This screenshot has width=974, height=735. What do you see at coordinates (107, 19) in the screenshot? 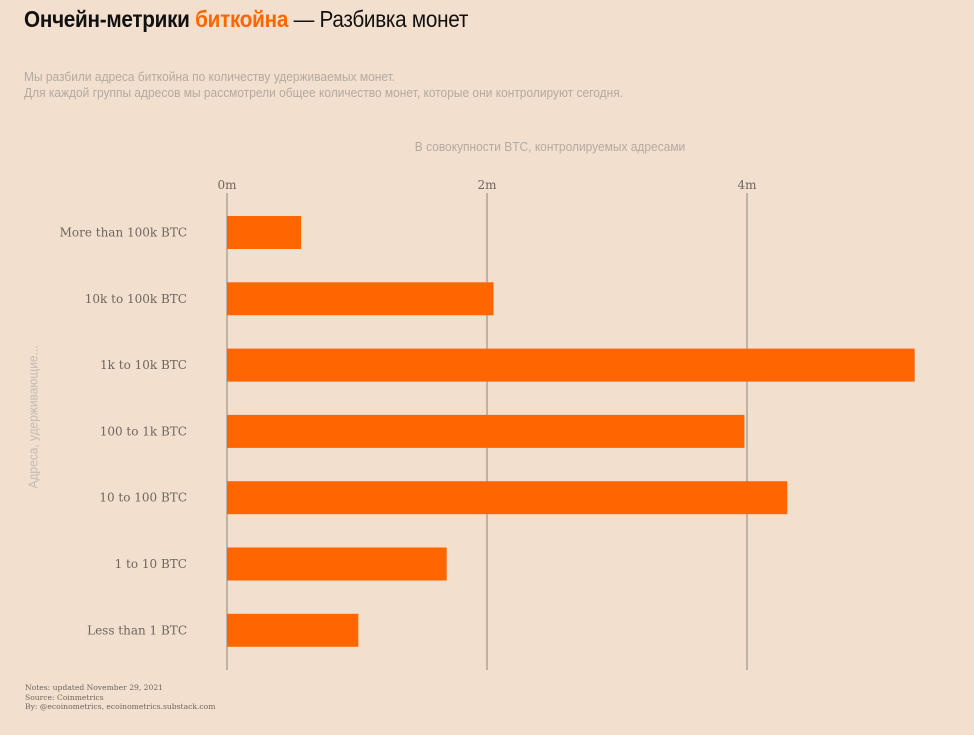
I see `title-part1: Ончейн-метрики` at bounding box center [107, 19].